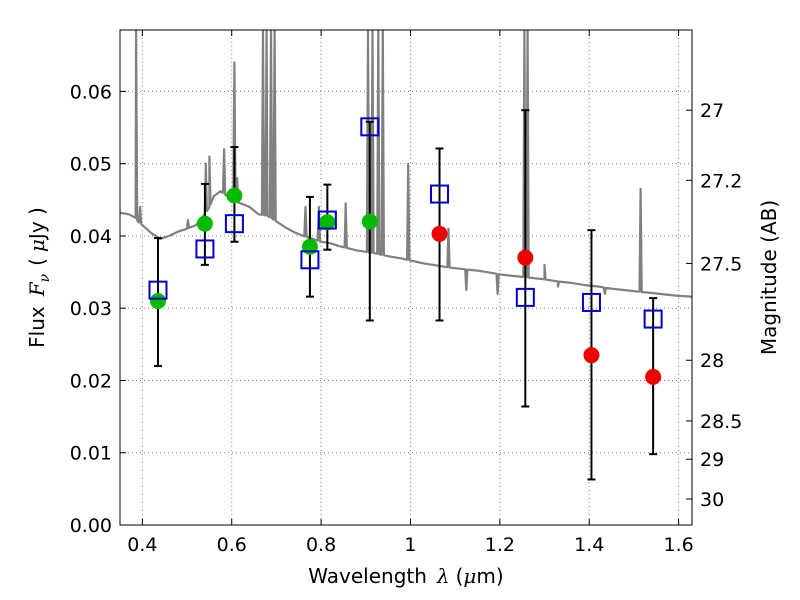 This screenshot has width=800, height=600. What do you see at coordinates (678, 545) in the screenshot?
I see `x-tick-label-6: 1.6` at bounding box center [678, 545].